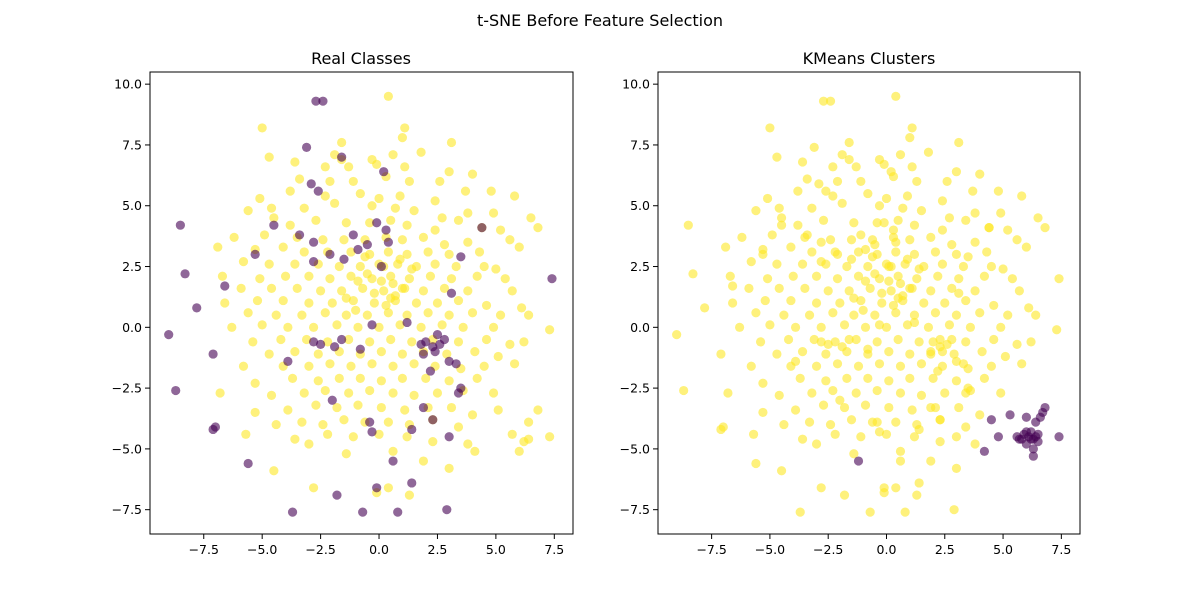 This screenshot has width=1200, height=600. I want to click on right-chart-y-tick-label: 7.5, so click(640, 144).